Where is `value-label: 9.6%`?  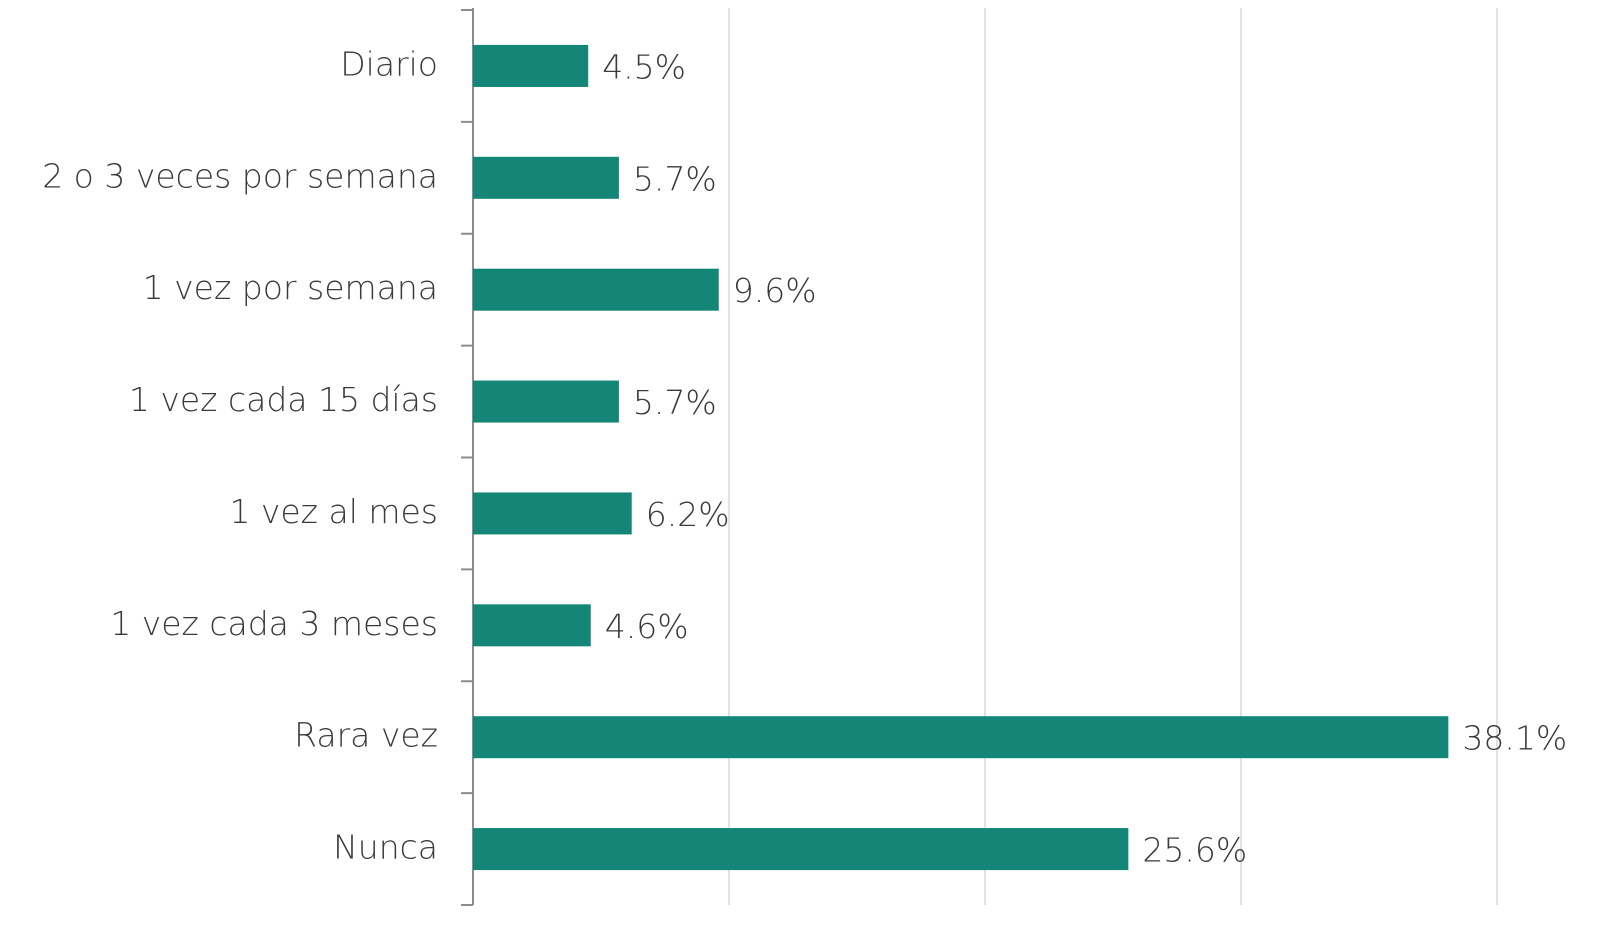
value-label: 9.6% is located at coordinates (775, 290).